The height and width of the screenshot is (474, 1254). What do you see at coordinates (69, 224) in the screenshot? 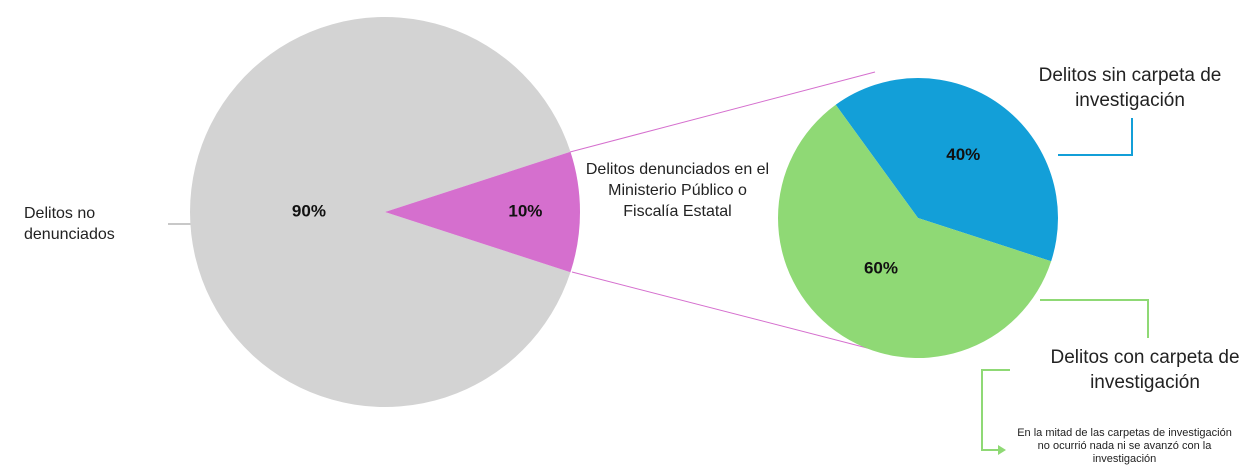
I see `category-label: Delitos no denunciados` at bounding box center [69, 224].